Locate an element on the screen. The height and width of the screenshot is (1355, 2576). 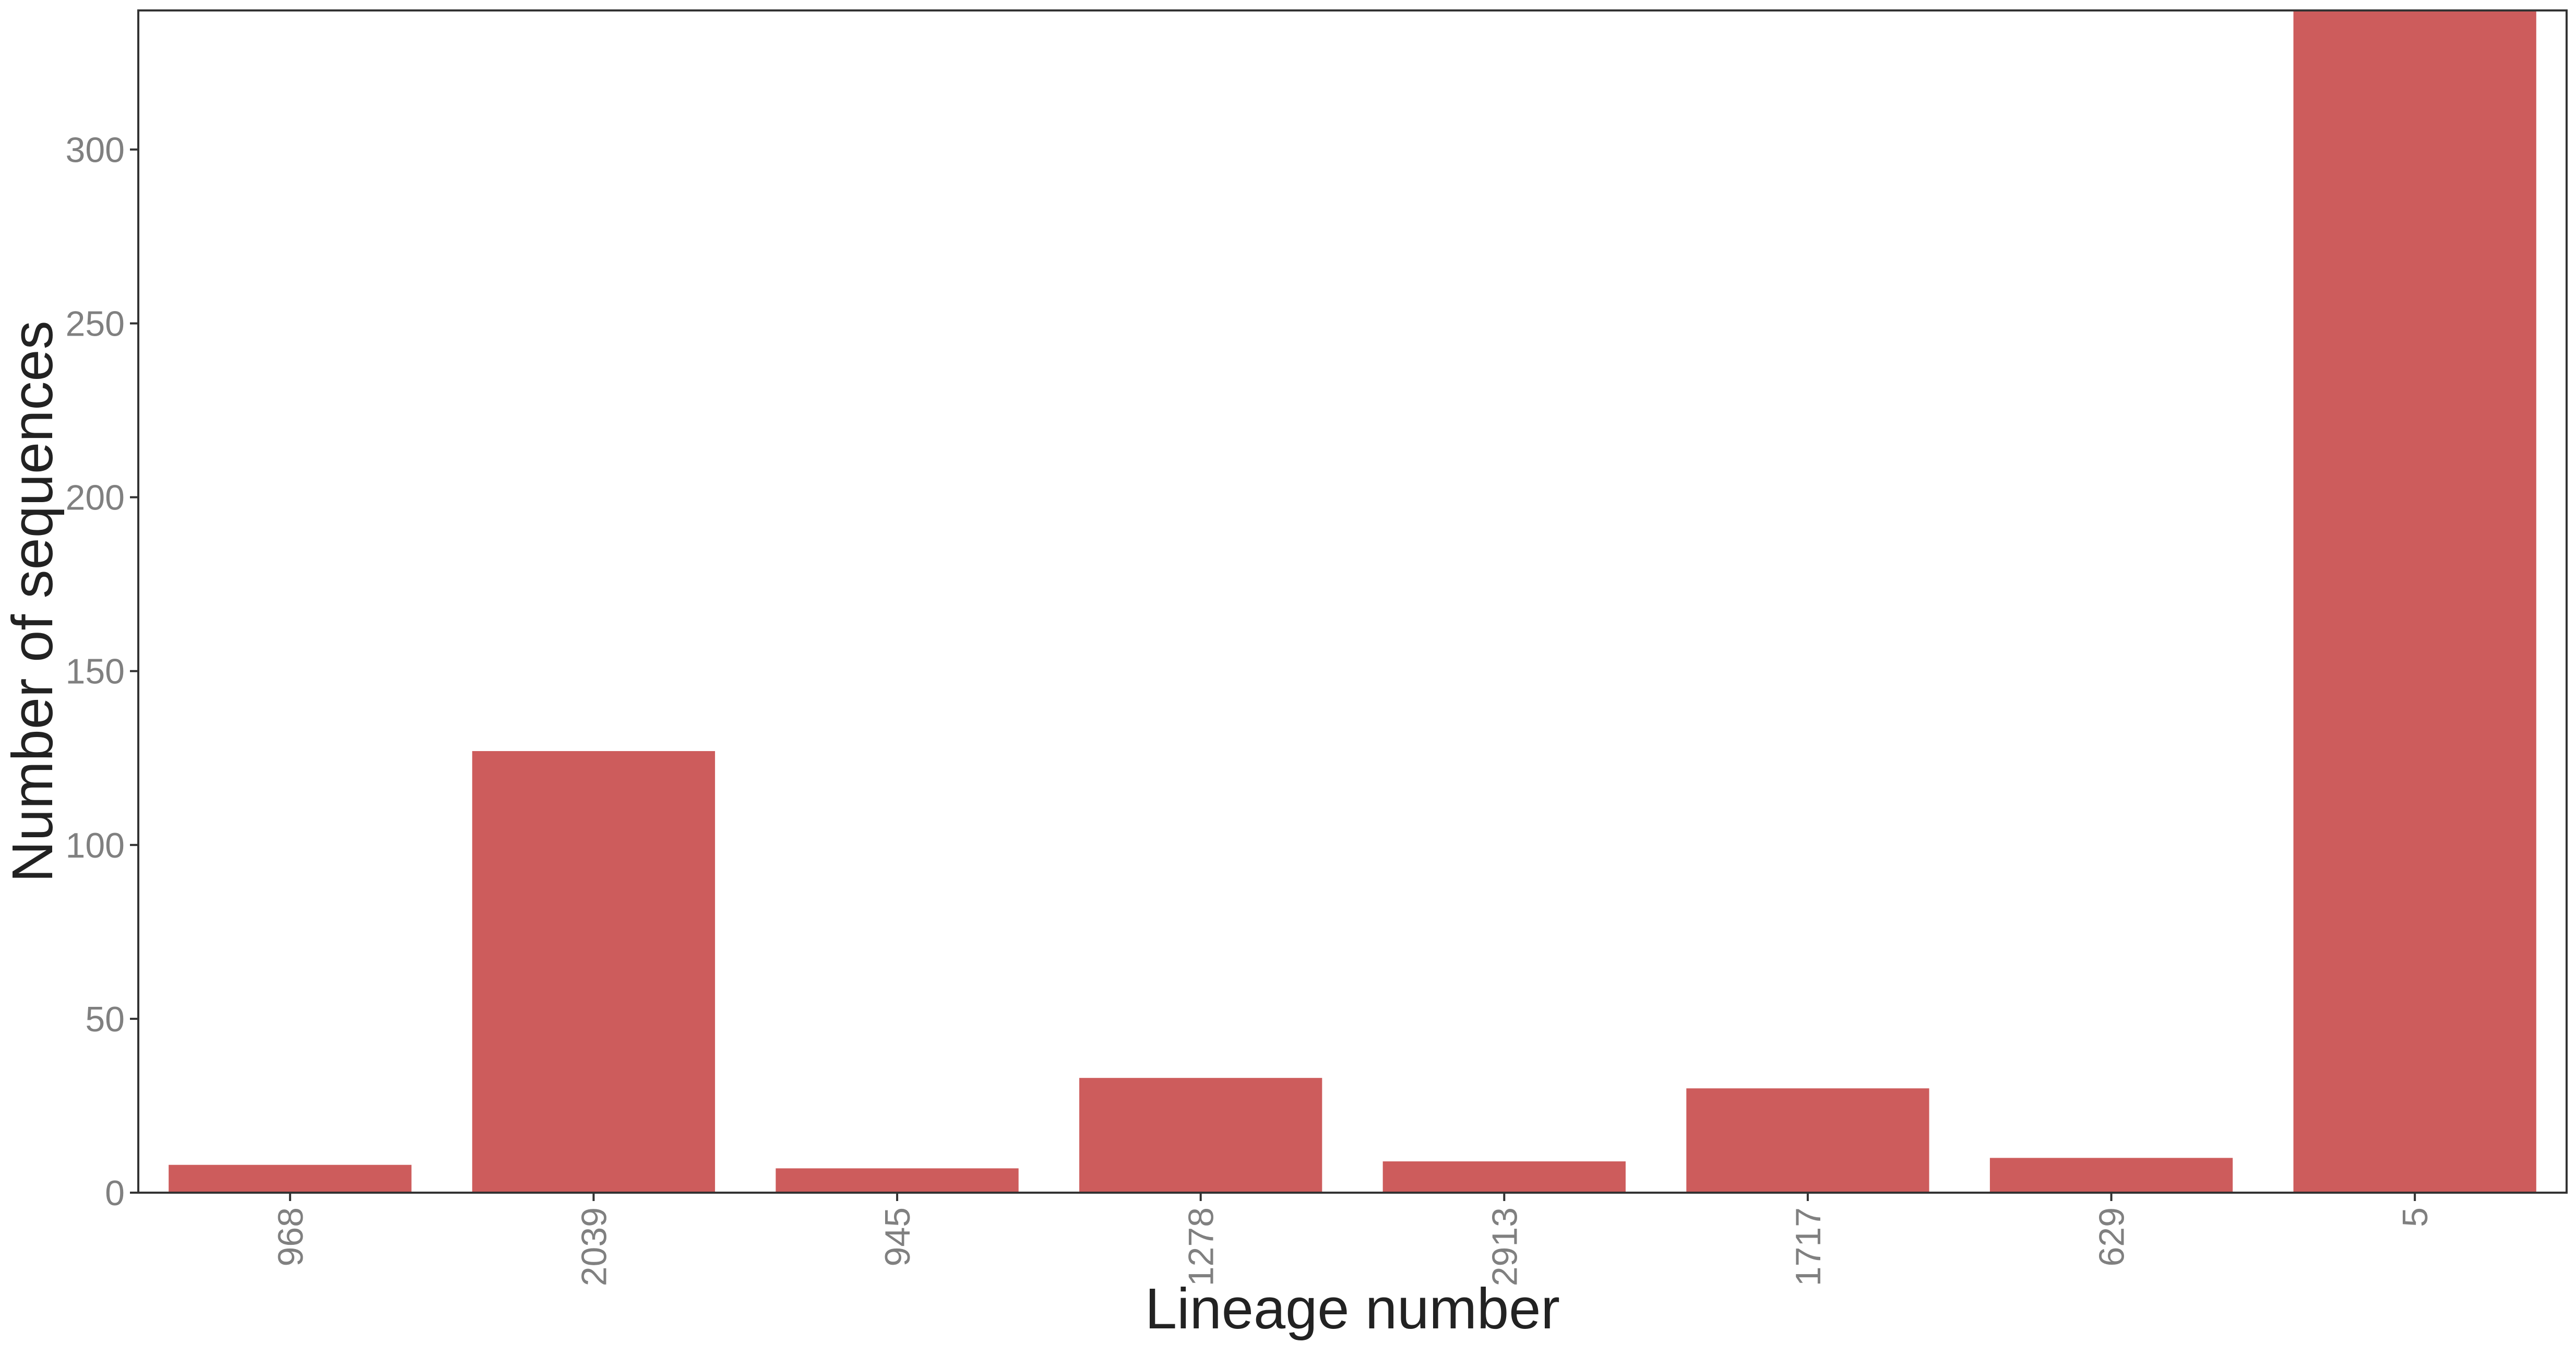
x-tick-label: 1717 is located at coordinates (1808, 1246).